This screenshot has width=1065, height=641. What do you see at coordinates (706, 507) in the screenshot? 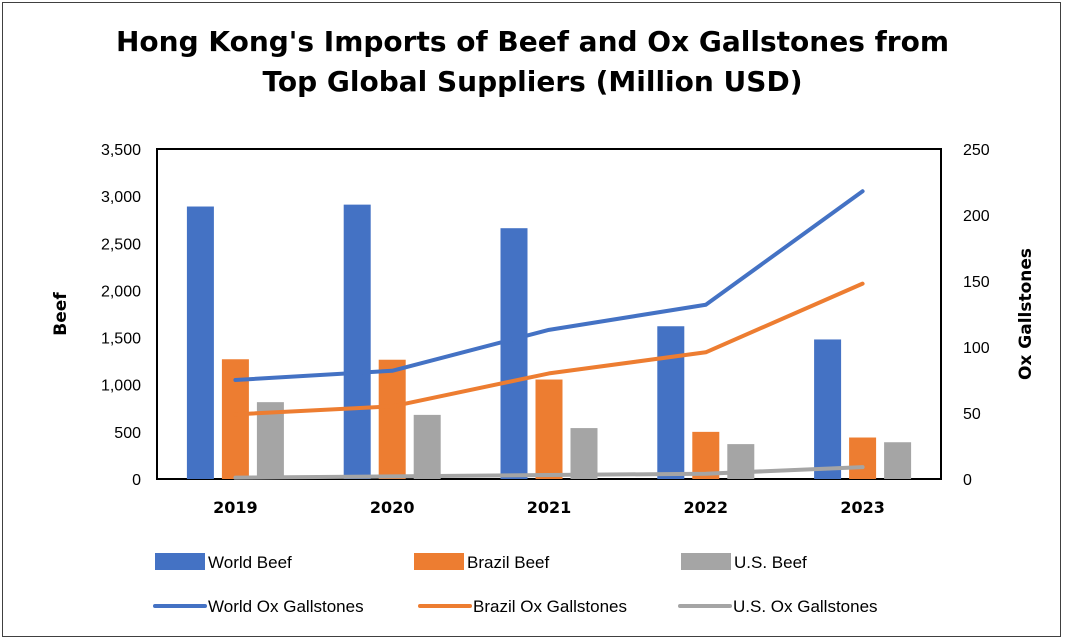
I see `x-tick-label: 2022` at bounding box center [706, 507].